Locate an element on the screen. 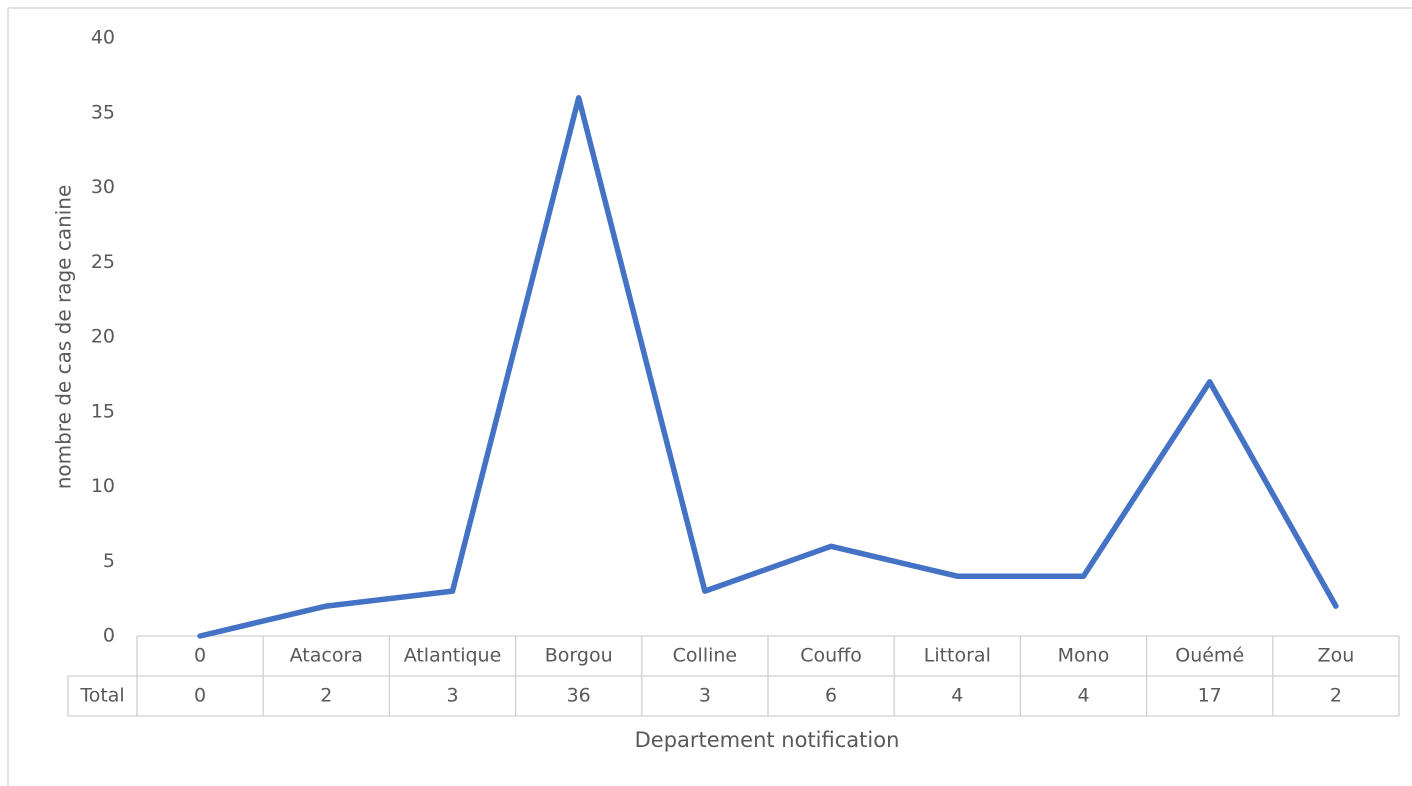 Image resolution: width=1412 pixels, height=786 pixels. data-label: 0 is located at coordinates (200, 696).